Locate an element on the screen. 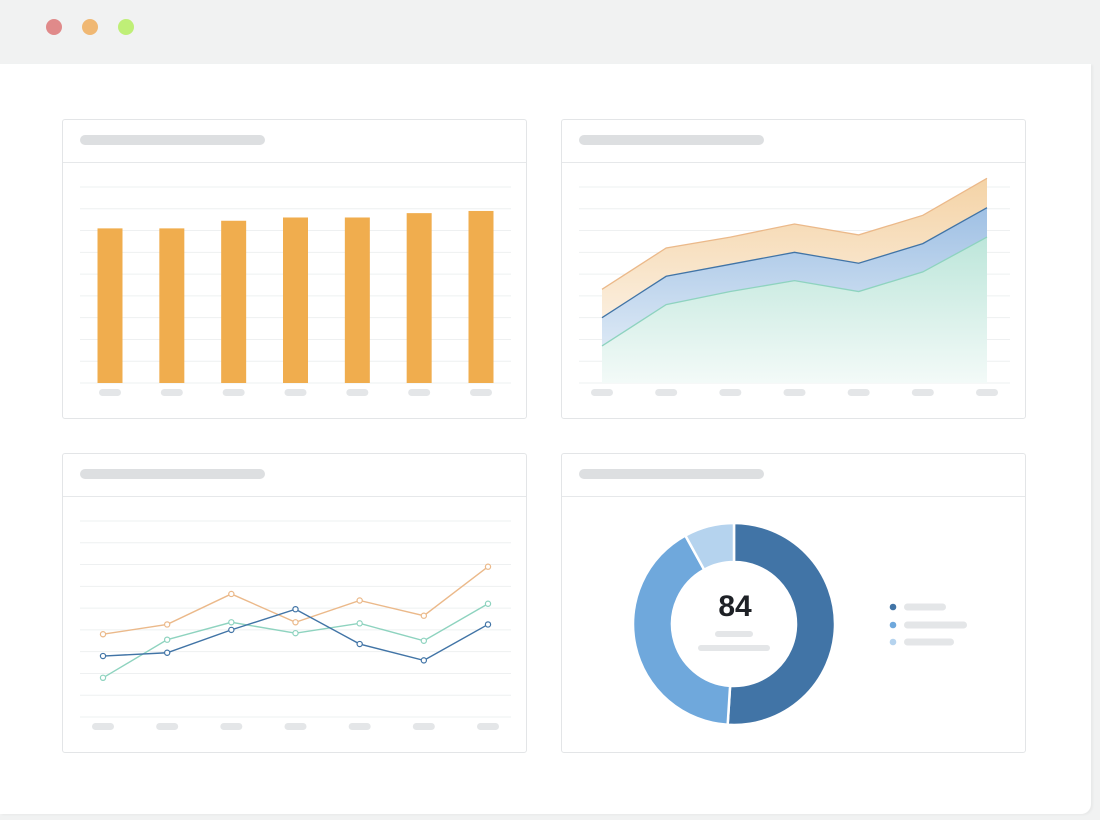  bar-chart-title-placeholder is located at coordinates (172, 140).